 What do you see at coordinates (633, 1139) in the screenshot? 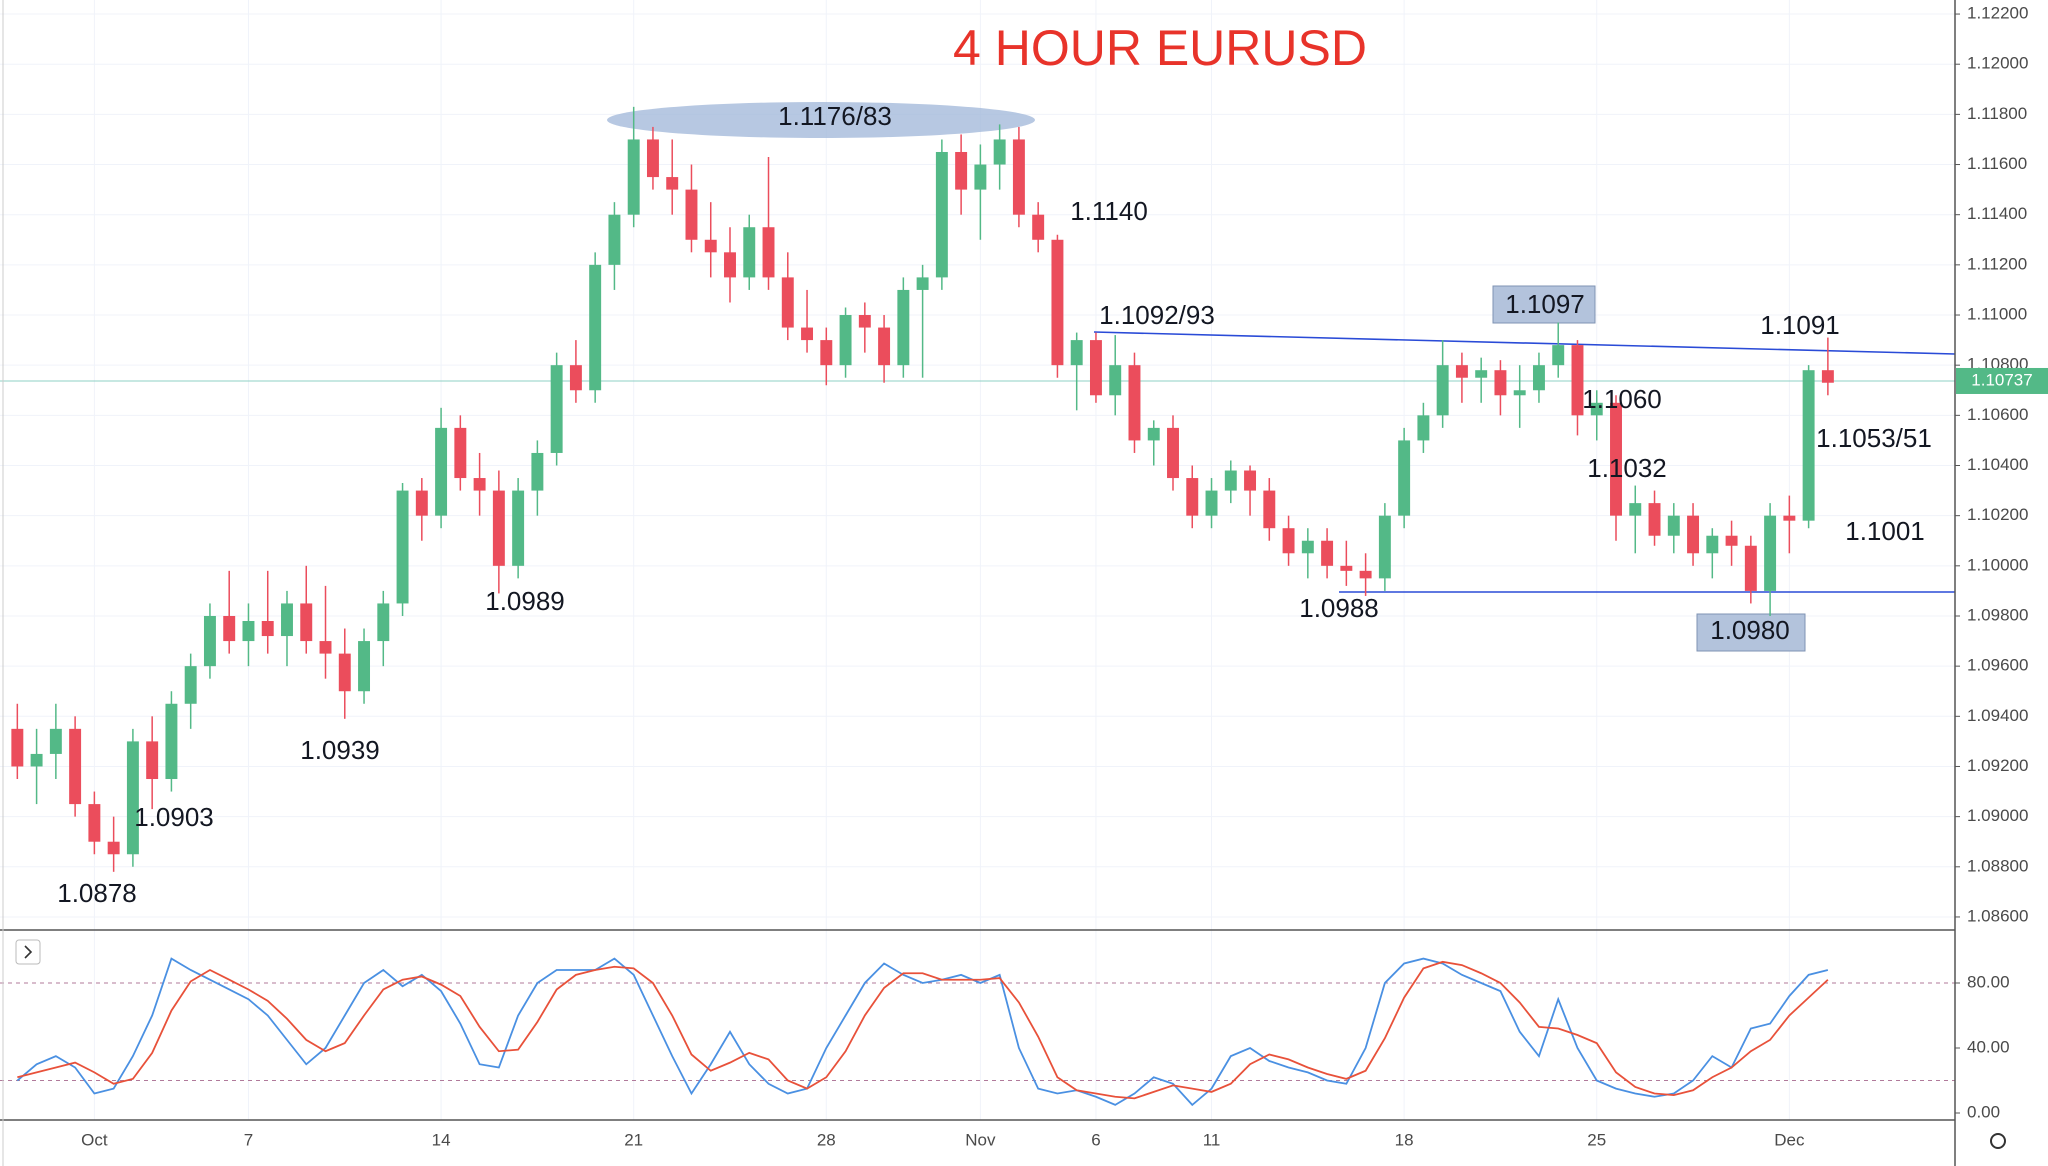
I see `x-tick-label: 21` at bounding box center [633, 1139].